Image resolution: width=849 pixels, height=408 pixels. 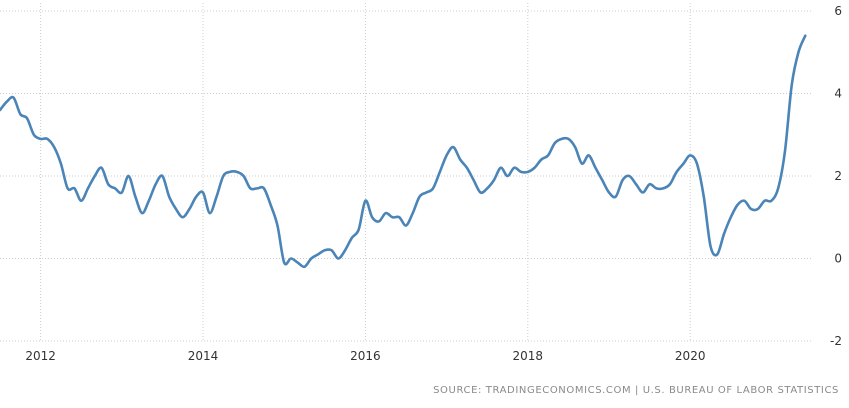 I want to click on y-tick-label: 2, so click(x=838, y=176).